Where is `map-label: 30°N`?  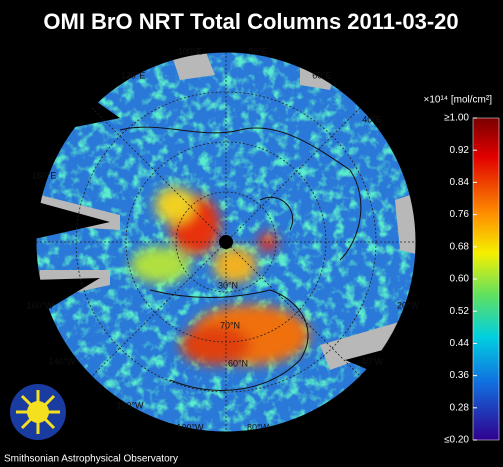
map-label: 30°N is located at coordinates (228, 285).